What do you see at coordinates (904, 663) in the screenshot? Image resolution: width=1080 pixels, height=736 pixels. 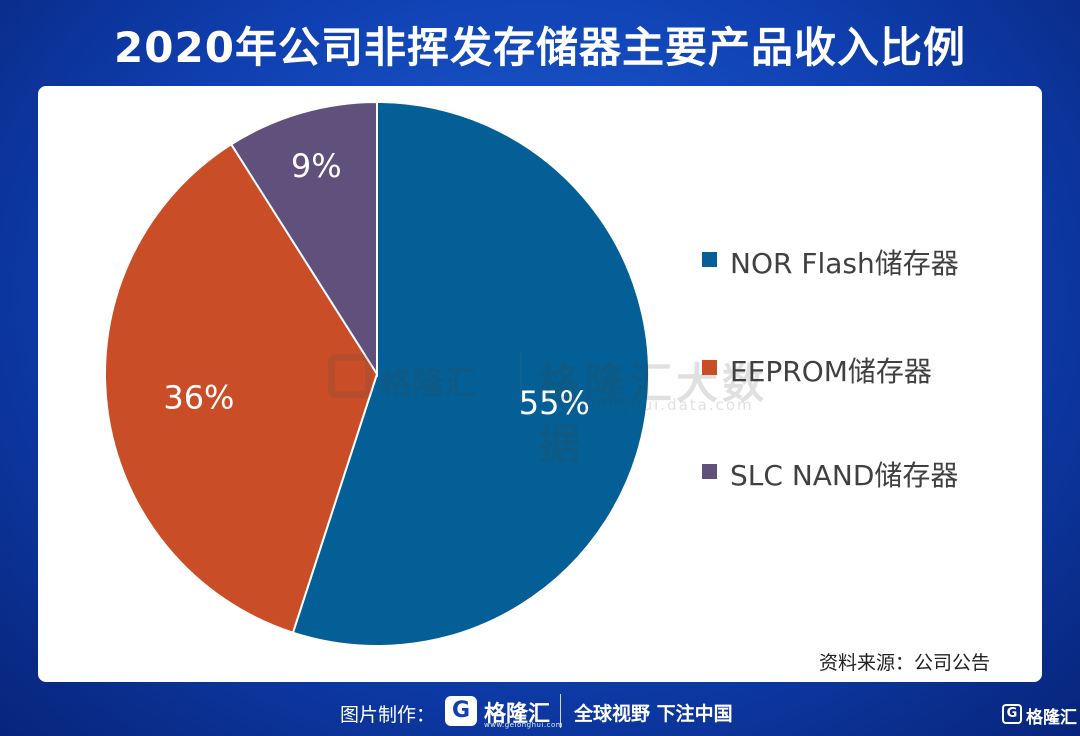 I see `source-note: 资料来源：公司公告` at bounding box center [904, 663].